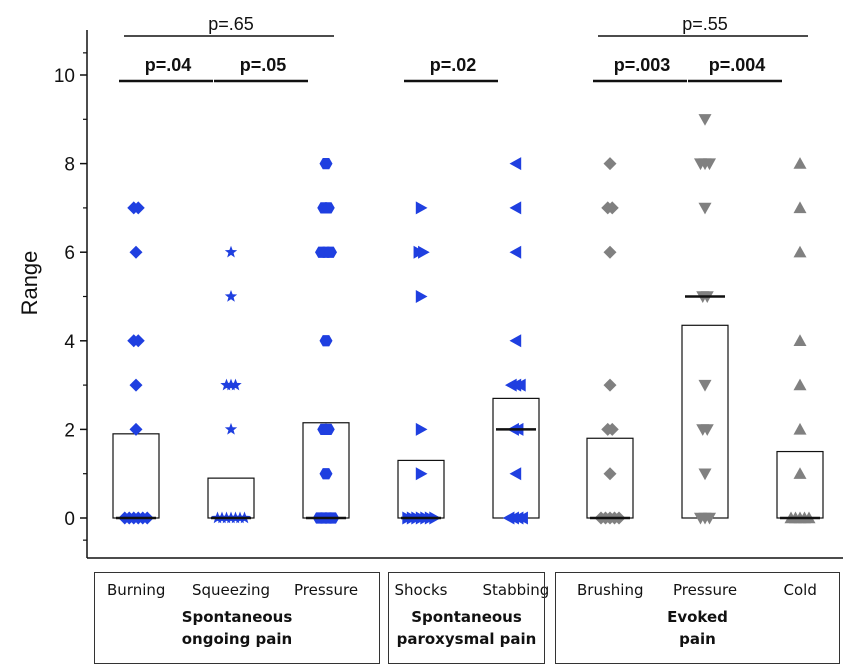 This screenshot has width=845, height=668. What do you see at coordinates (69, 165) in the screenshot?
I see `y-tick-label: 8` at bounding box center [69, 165].